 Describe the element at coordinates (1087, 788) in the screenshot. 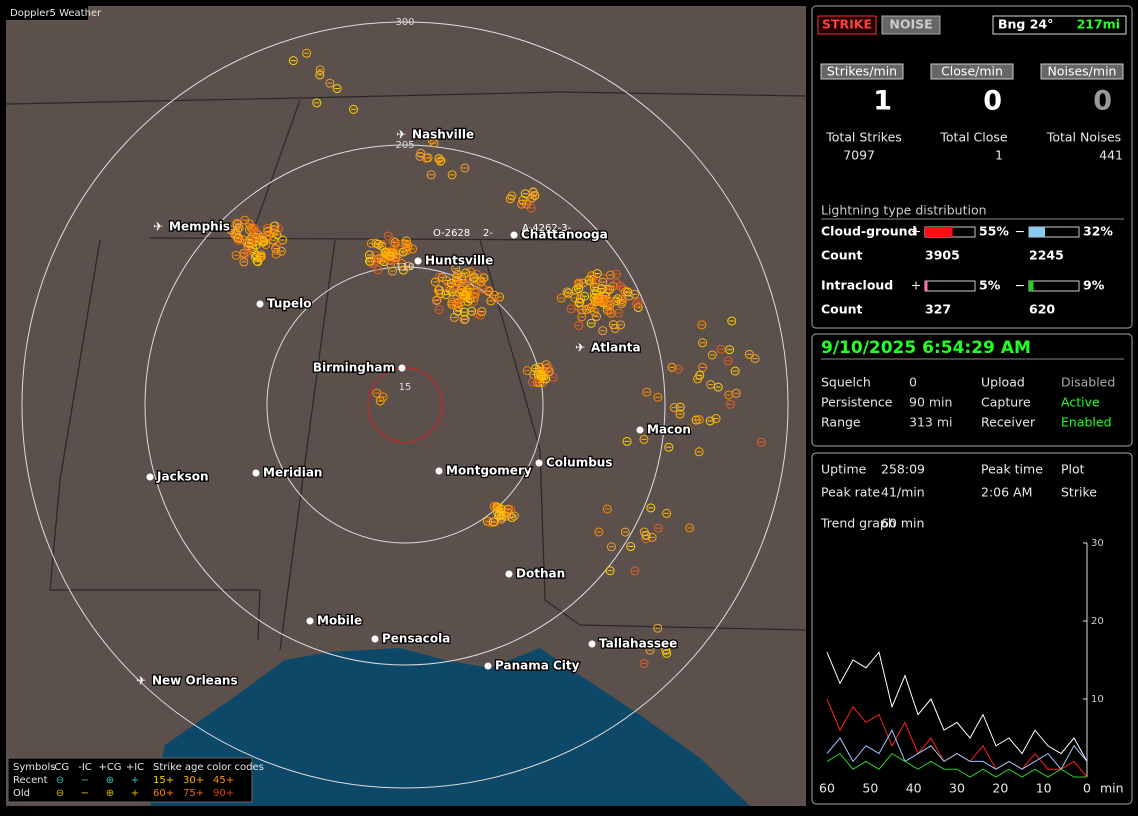

I see `x-tick-label: 0` at that location.